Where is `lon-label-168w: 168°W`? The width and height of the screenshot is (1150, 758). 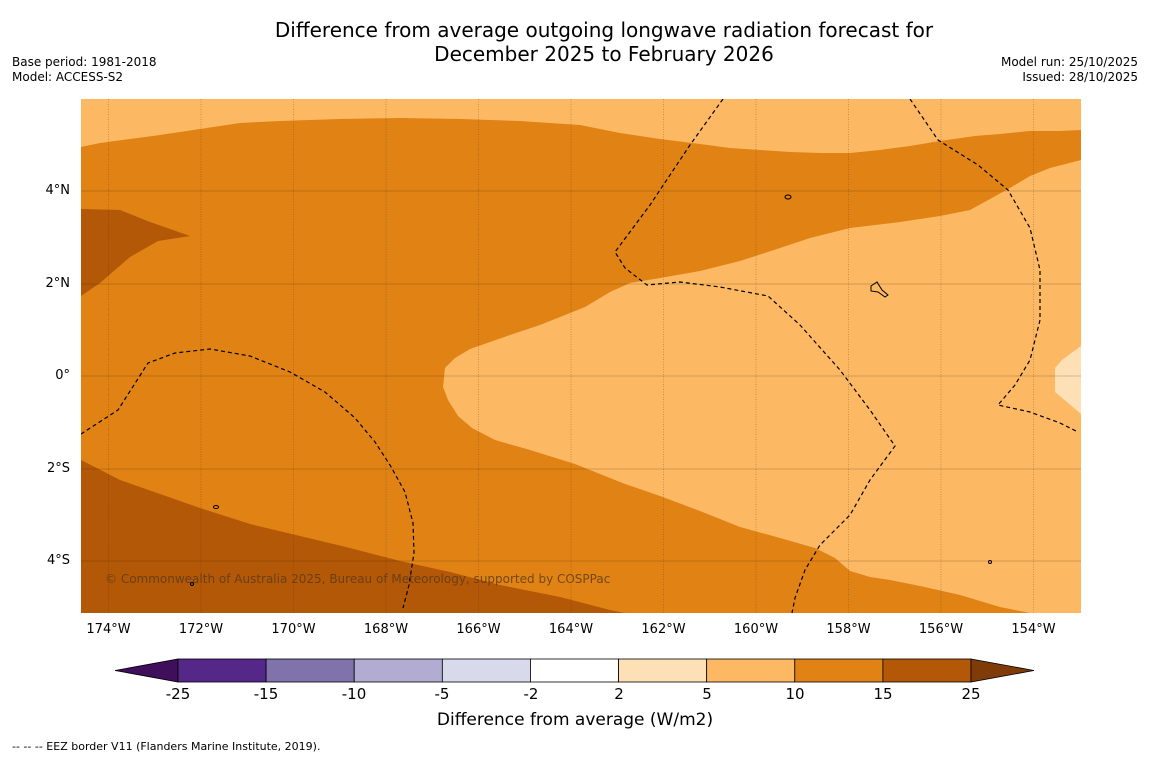
lon-label-168w: 168°W is located at coordinates (386, 629).